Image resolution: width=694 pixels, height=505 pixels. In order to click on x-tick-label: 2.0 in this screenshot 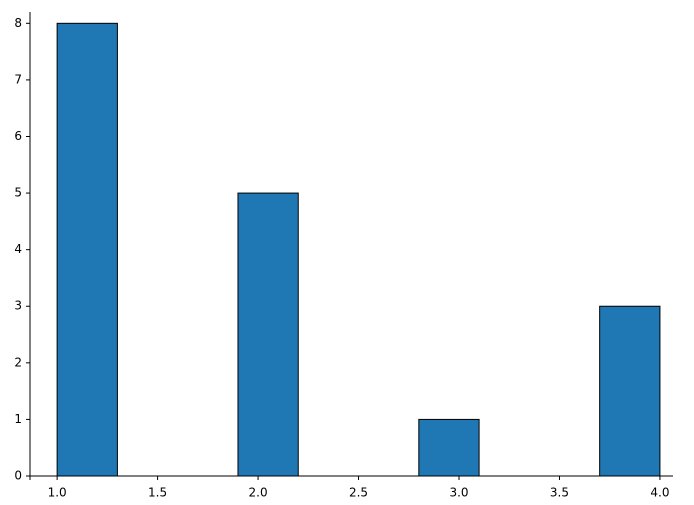, I will do `click(258, 493)`.